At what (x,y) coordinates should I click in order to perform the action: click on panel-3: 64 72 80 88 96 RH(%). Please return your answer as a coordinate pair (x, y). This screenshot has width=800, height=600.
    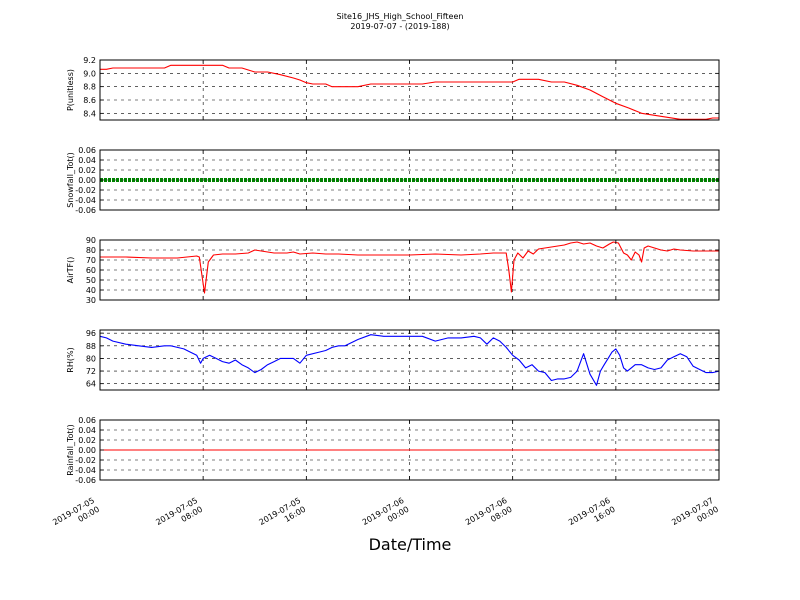
    Looking at the image, I should click on (393, 360).